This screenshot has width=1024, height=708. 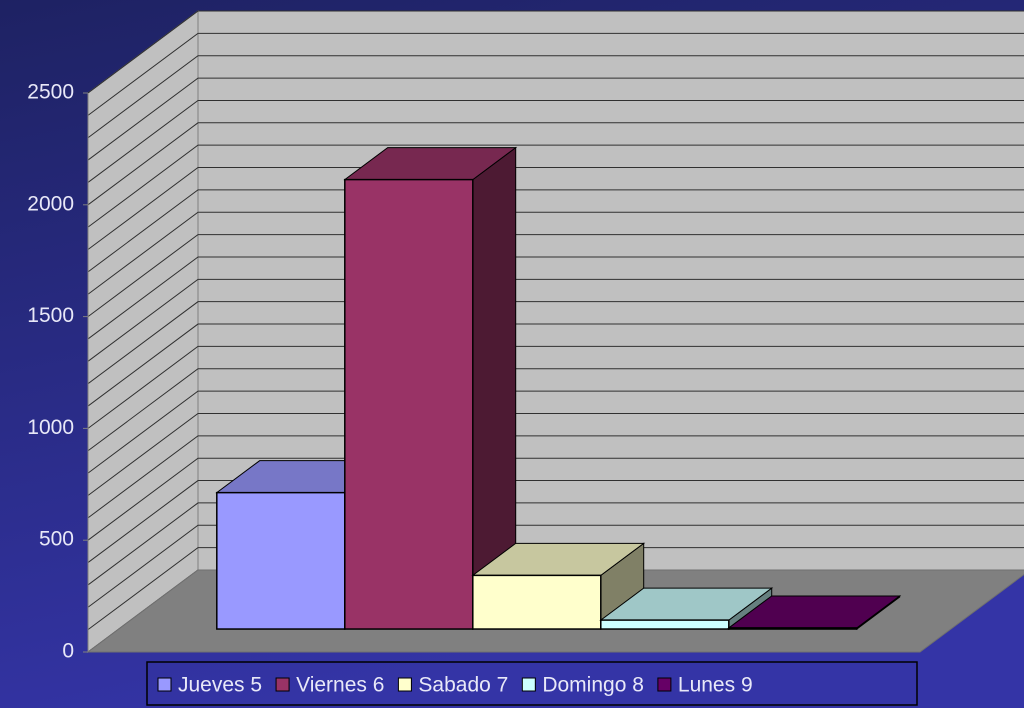 What do you see at coordinates (143, 331) in the screenshot?
I see `side-wall` at bounding box center [143, 331].